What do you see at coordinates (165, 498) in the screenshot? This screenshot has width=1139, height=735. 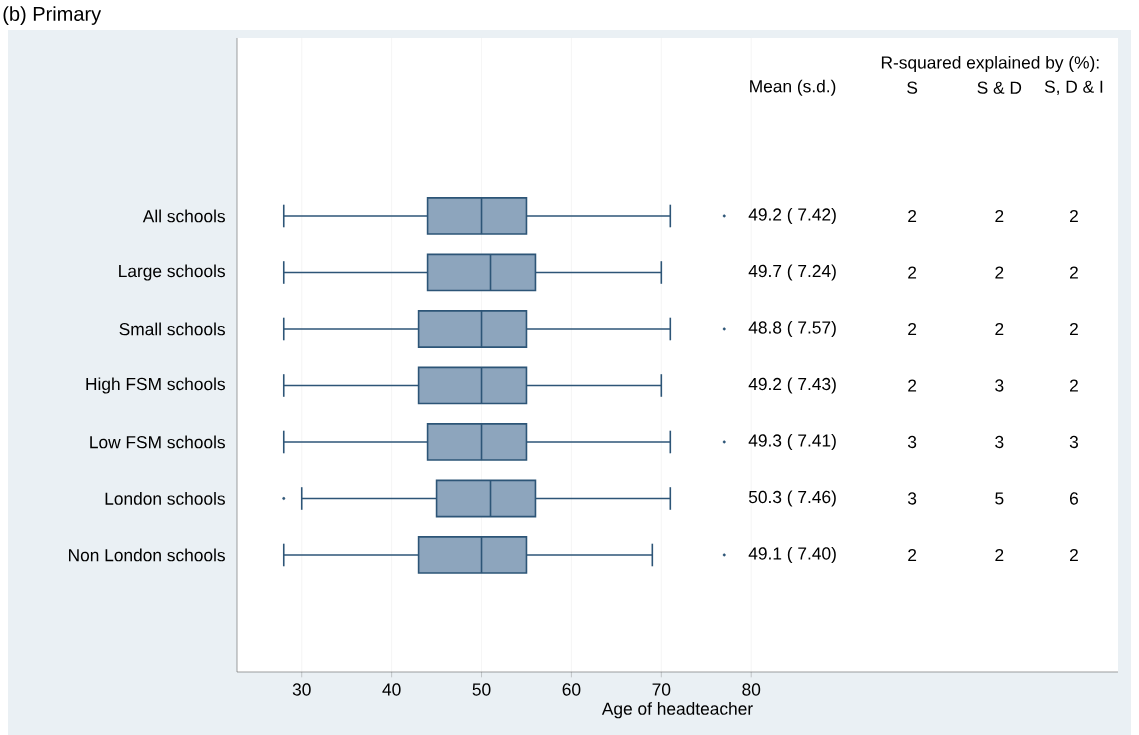 I see `y-tick-label: London schools` at bounding box center [165, 498].